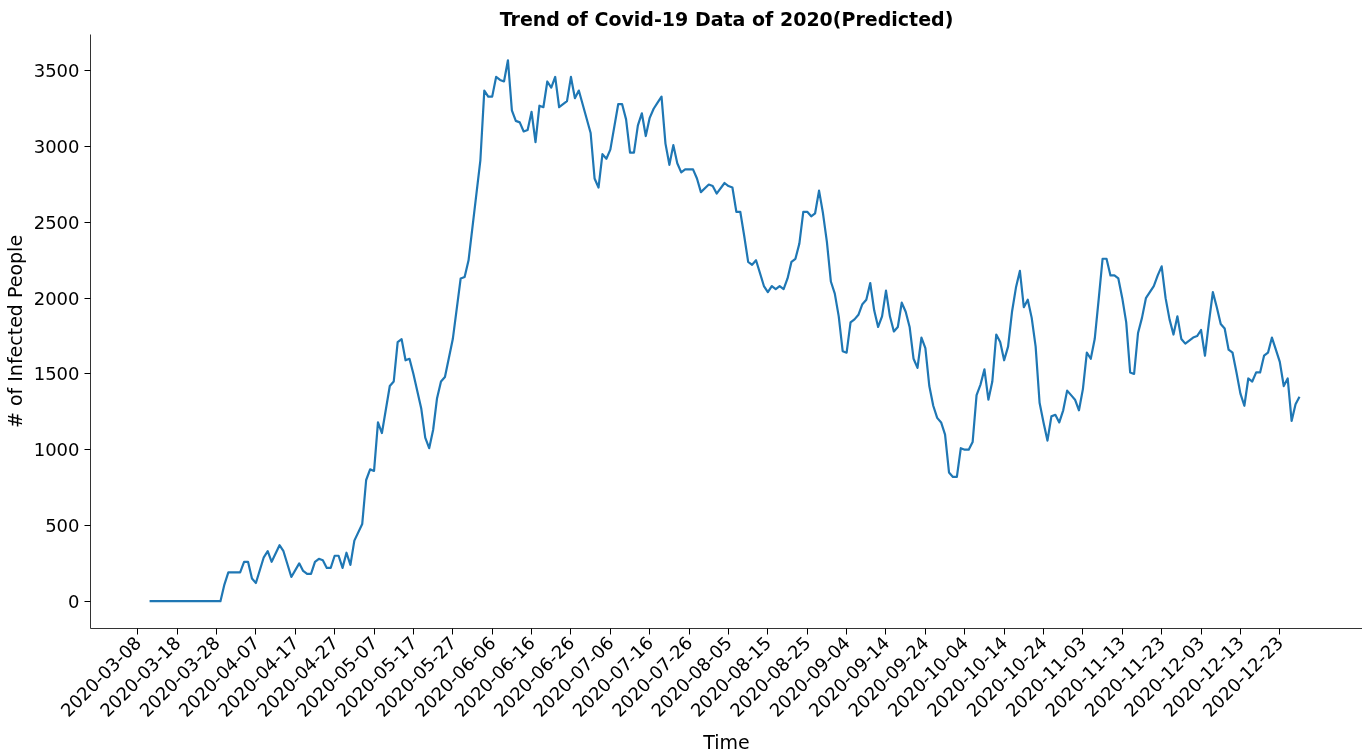 The image size is (1362, 755). Describe the element at coordinates (56, 450) in the screenshot. I see `y-tick-label: 1000` at that location.